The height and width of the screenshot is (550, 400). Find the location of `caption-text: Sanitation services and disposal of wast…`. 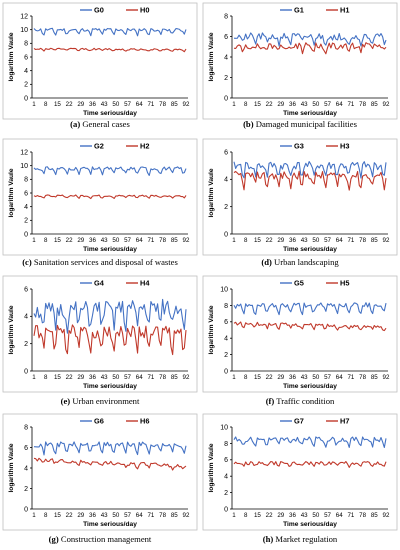

caption-text: Sanitation services and disposal of wast… is located at coordinates (105, 262).